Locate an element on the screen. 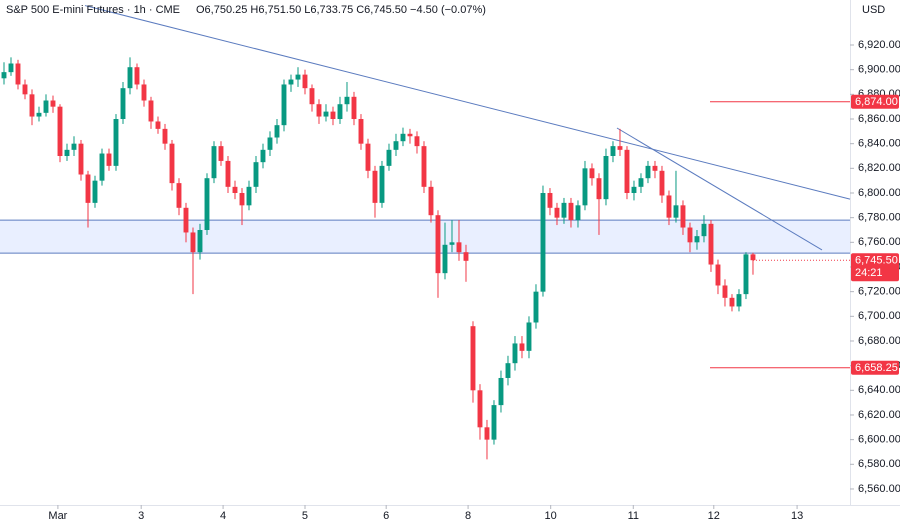  y-tick-label: 6,800.00 is located at coordinates (879, 193).